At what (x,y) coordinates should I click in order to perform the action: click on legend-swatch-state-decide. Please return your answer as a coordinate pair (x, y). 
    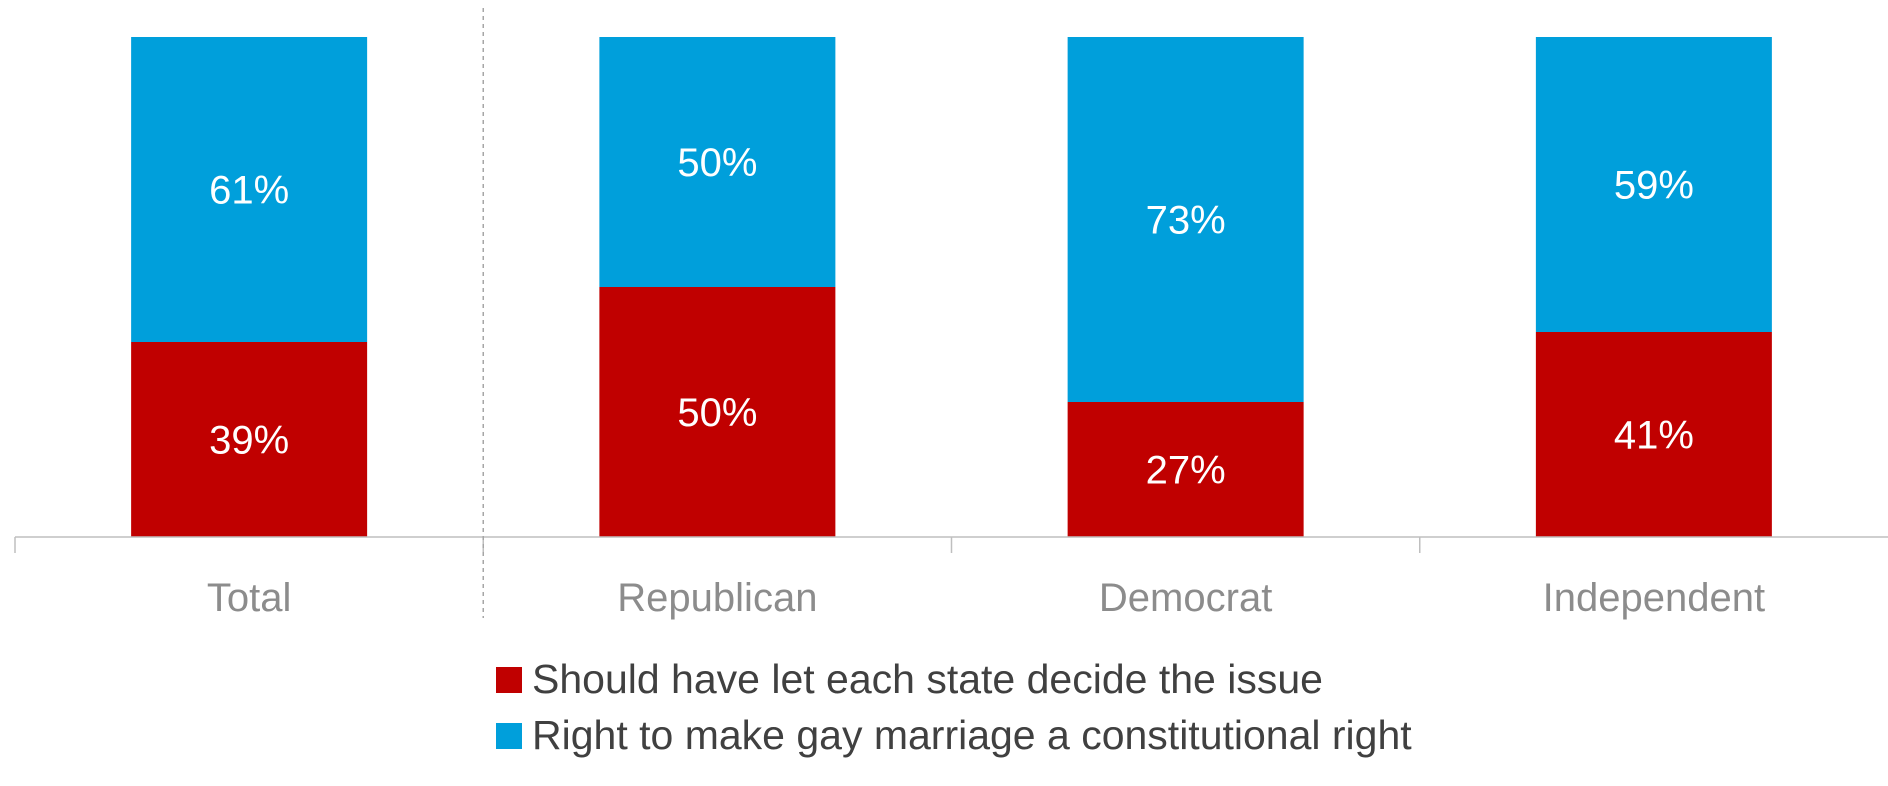
    Looking at the image, I should click on (509, 680).